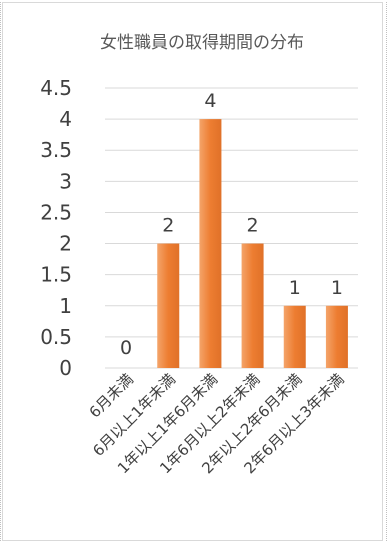 The width and height of the screenshot is (387, 545). What do you see at coordinates (210, 101) in the screenshot?
I see `data-label: 4` at bounding box center [210, 101].